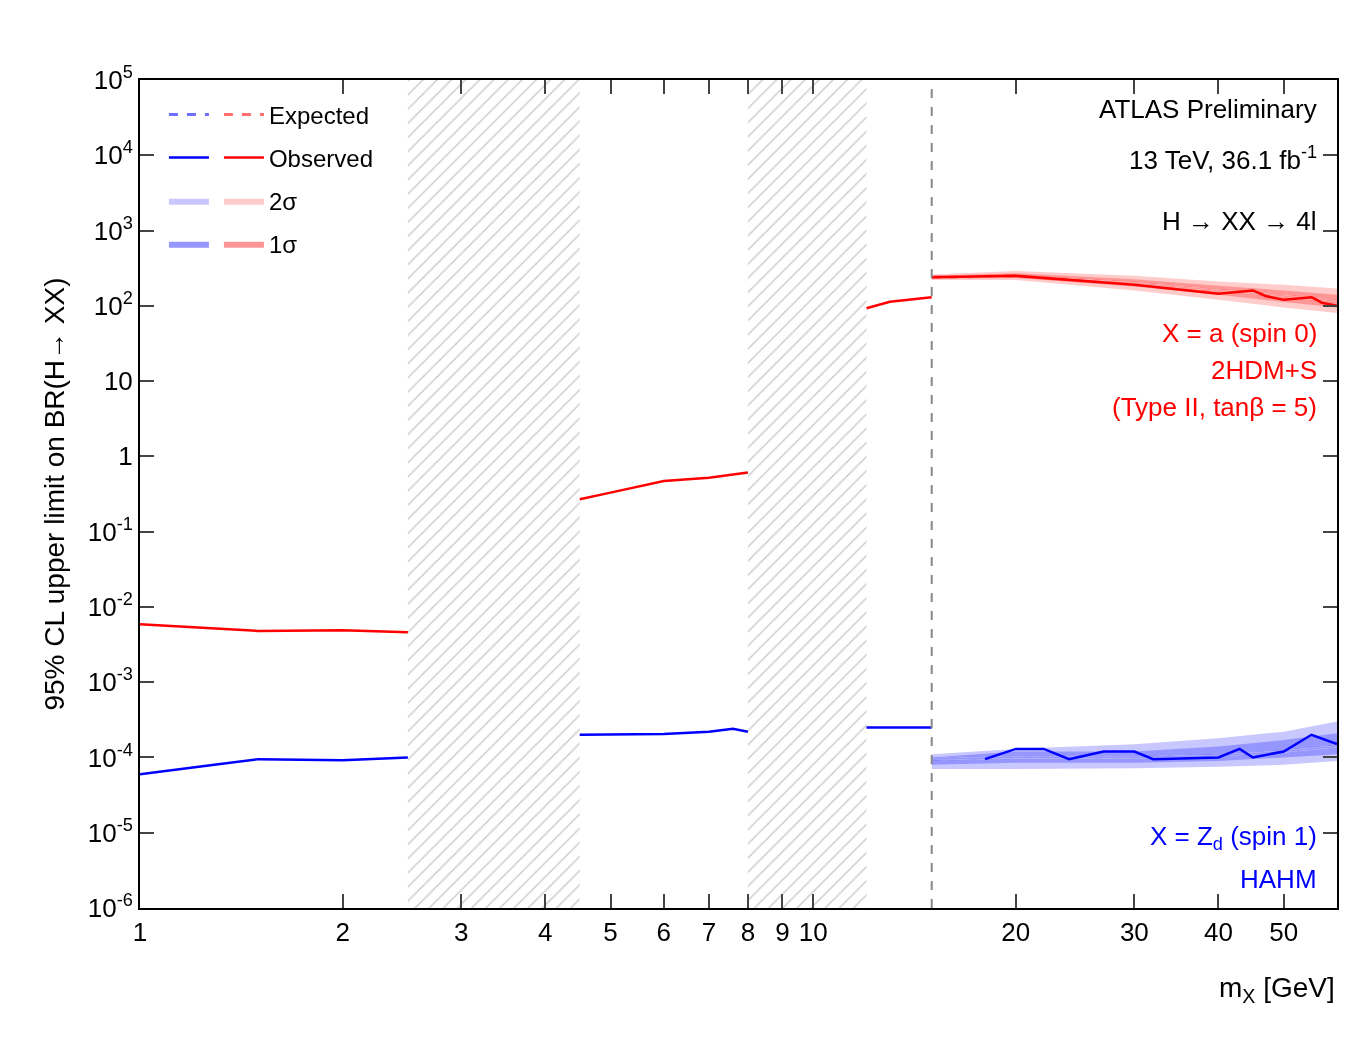 The height and width of the screenshot is (1058, 1367). Describe the element at coordinates (319, 115) in the screenshot. I see `legend-label: Expected` at that location.